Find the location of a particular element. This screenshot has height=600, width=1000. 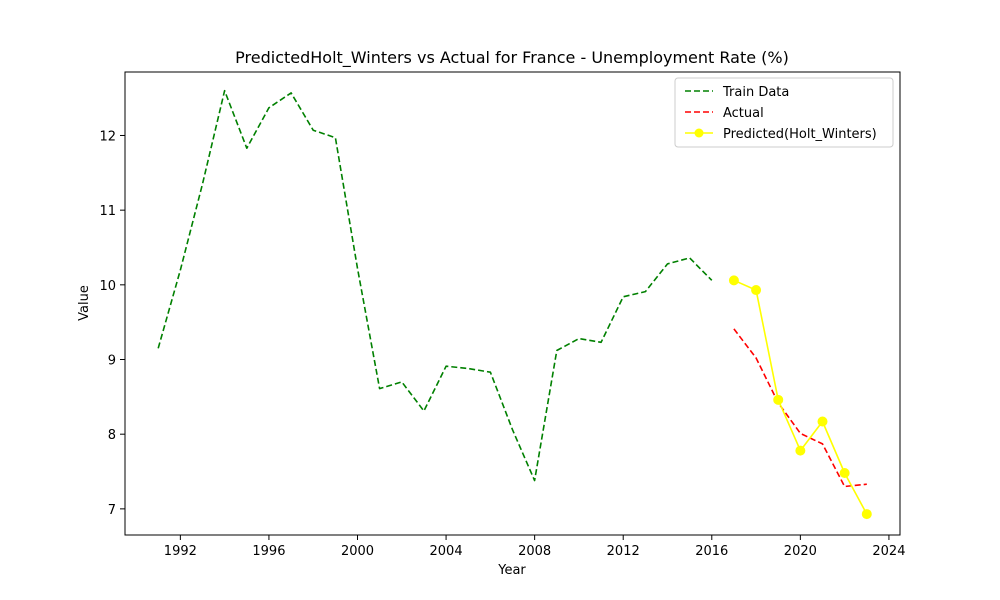

y-tick-label: 7 is located at coordinates (112, 510).